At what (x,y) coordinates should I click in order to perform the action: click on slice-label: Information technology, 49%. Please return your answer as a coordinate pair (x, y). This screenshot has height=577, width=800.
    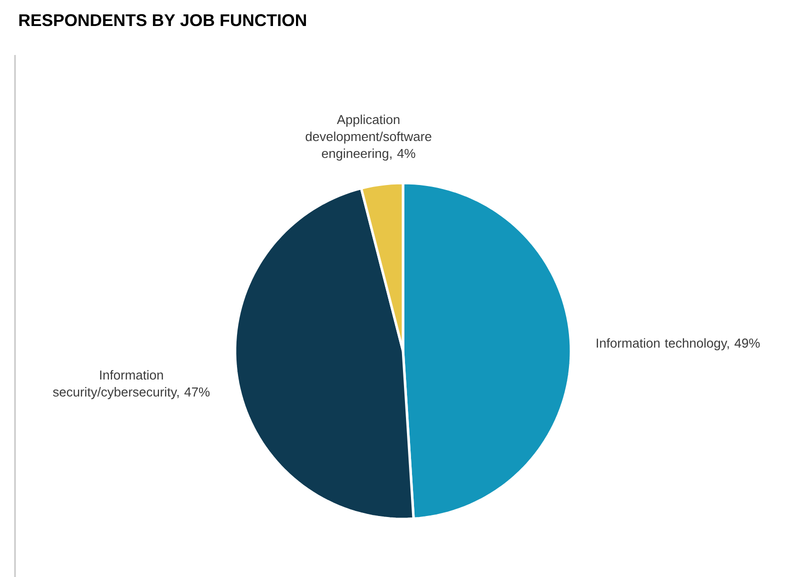
    Looking at the image, I should click on (678, 344).